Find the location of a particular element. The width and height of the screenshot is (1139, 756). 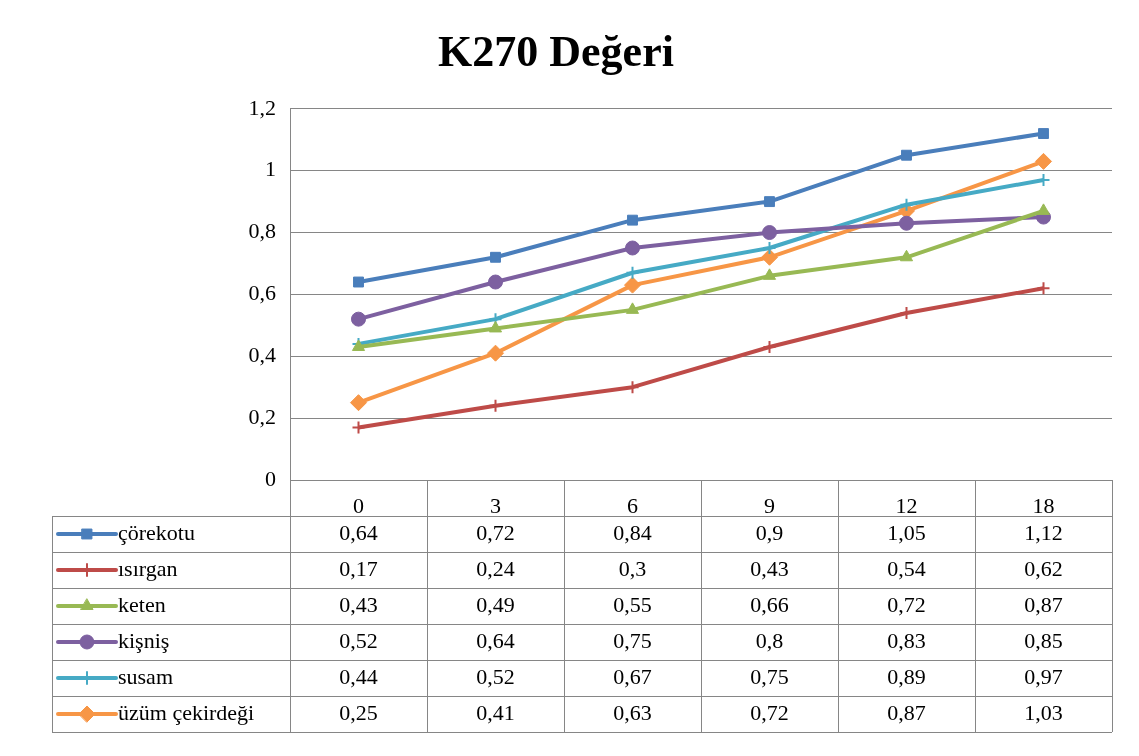

data-label: 0,66 is located at coordinates (769, 604).